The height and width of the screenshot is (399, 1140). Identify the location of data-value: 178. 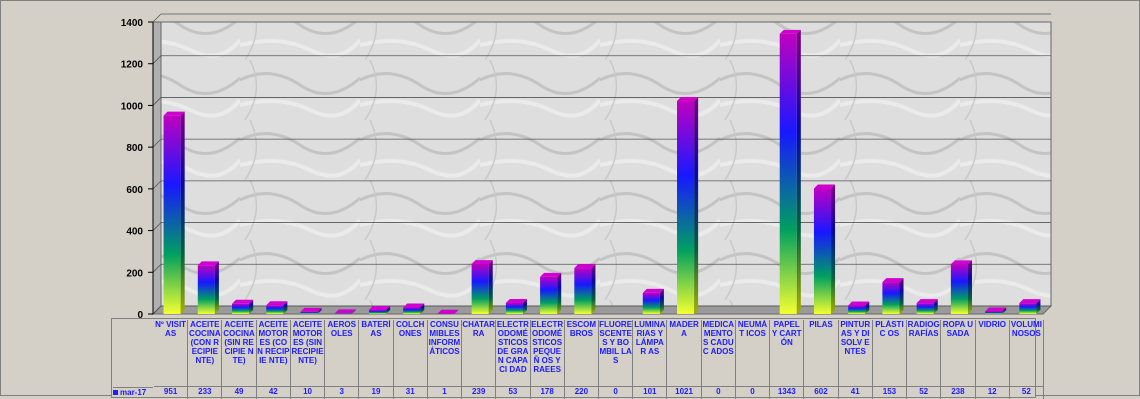
(548, 392).